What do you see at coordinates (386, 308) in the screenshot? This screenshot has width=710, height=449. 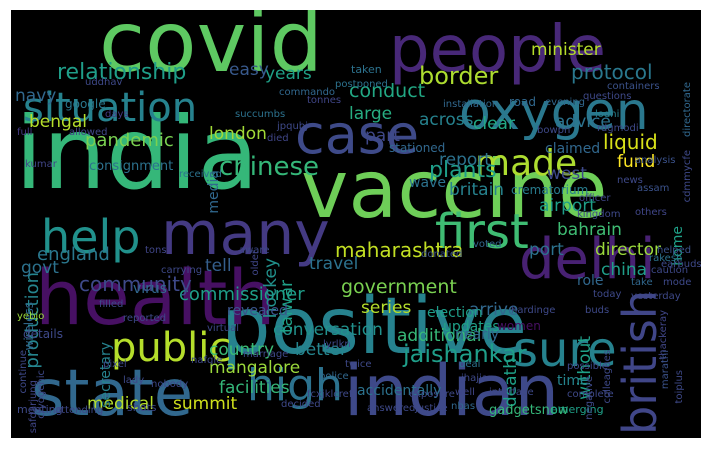 I see `word: series` at bounding box center [386, 308].